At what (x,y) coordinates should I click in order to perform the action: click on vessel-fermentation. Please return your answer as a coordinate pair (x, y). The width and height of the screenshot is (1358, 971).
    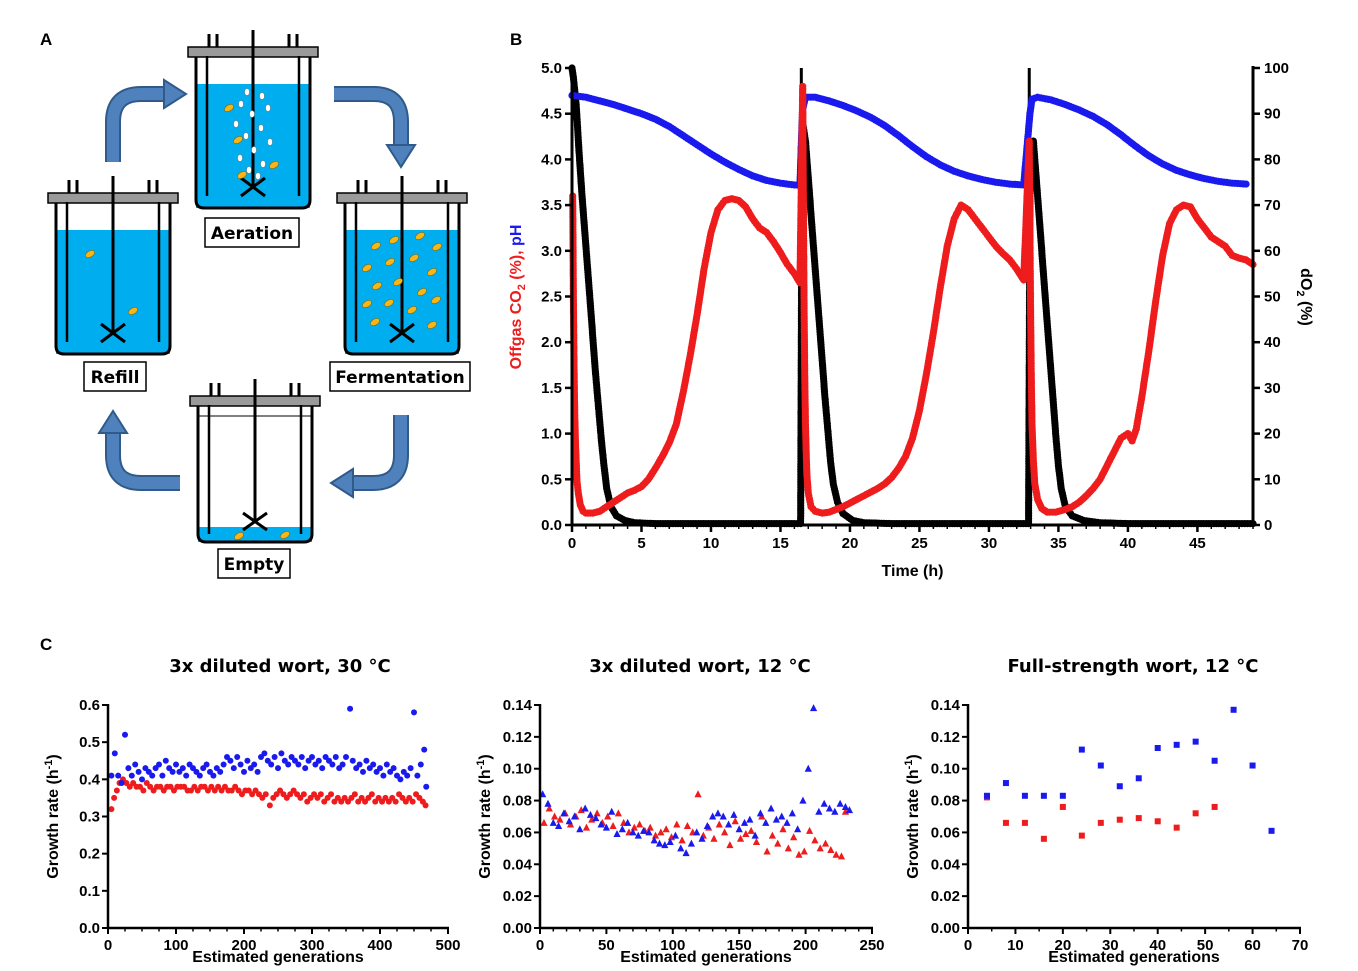
    Looking at the image, I should click on (402, 266).